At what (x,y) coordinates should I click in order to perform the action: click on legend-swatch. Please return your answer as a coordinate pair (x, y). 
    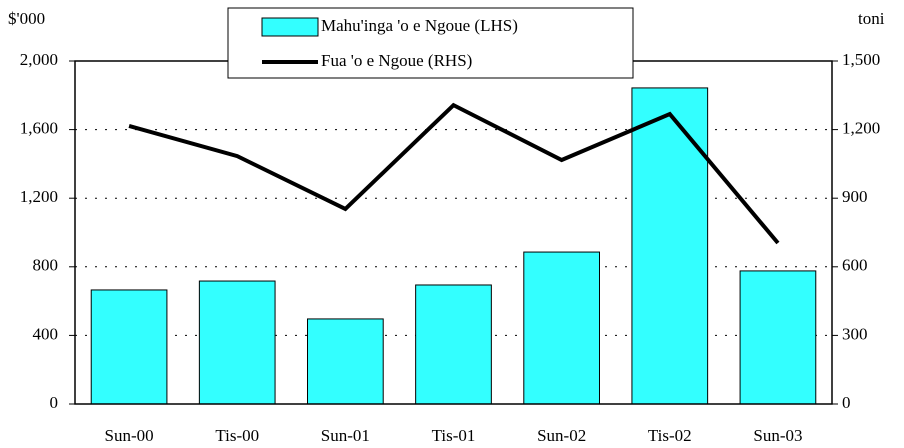
    Looking at the image, I should click on (290, 27).